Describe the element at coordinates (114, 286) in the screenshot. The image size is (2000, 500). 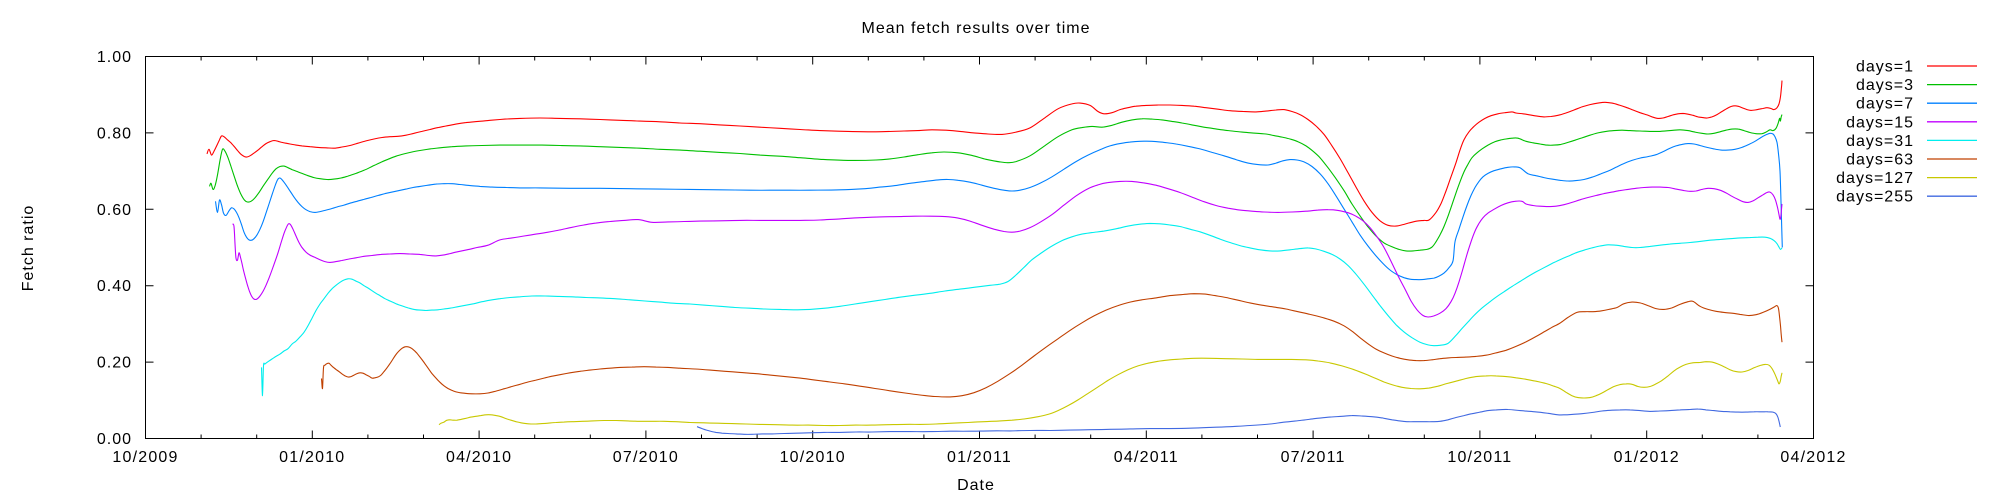
I see `svg-text: 0.40` at that location.